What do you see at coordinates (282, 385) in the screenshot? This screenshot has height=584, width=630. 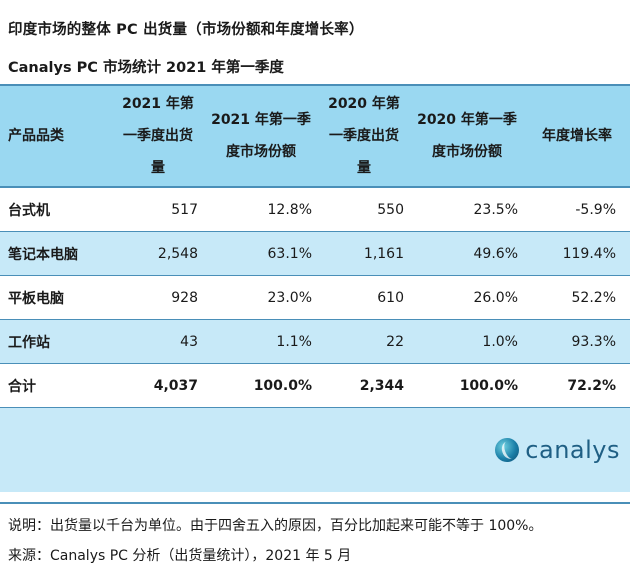 I see `cell-share-2021: 100.0%` at bounding box center [282, 385].